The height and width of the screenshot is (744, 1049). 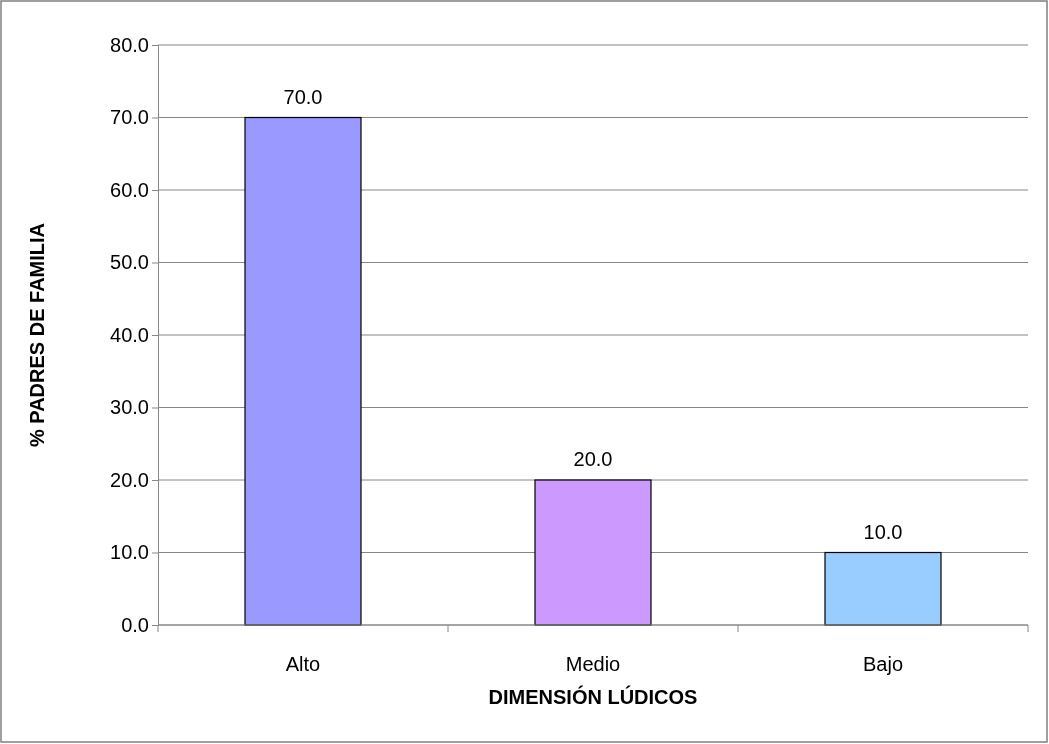 What do you see at coordinates (129, 479) in the screenshot?
I see `y-tick-label: 20.0` at bounding box center [129, 479].